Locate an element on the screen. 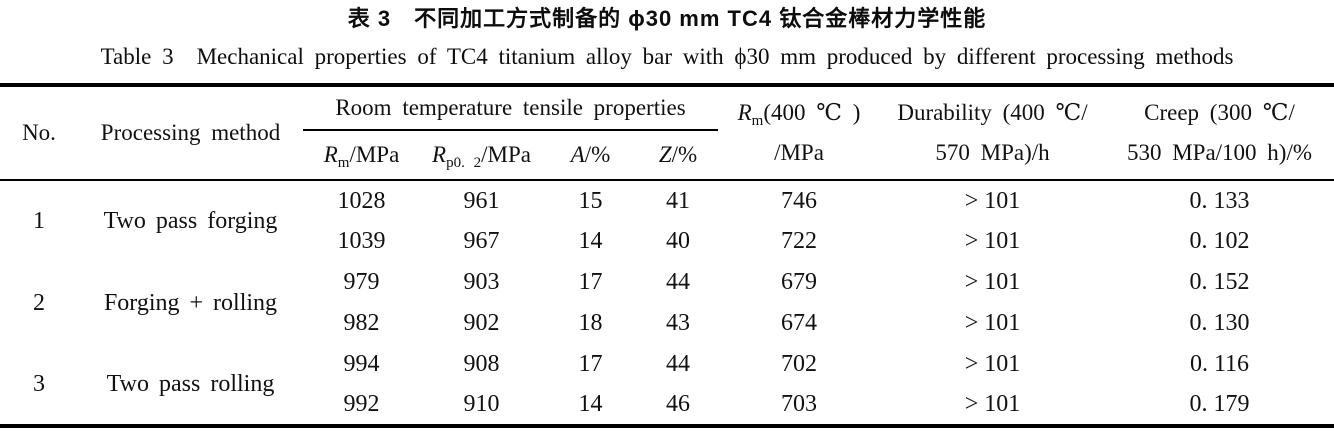  cell-rm: 1028 is located at coordinates (361, 200).